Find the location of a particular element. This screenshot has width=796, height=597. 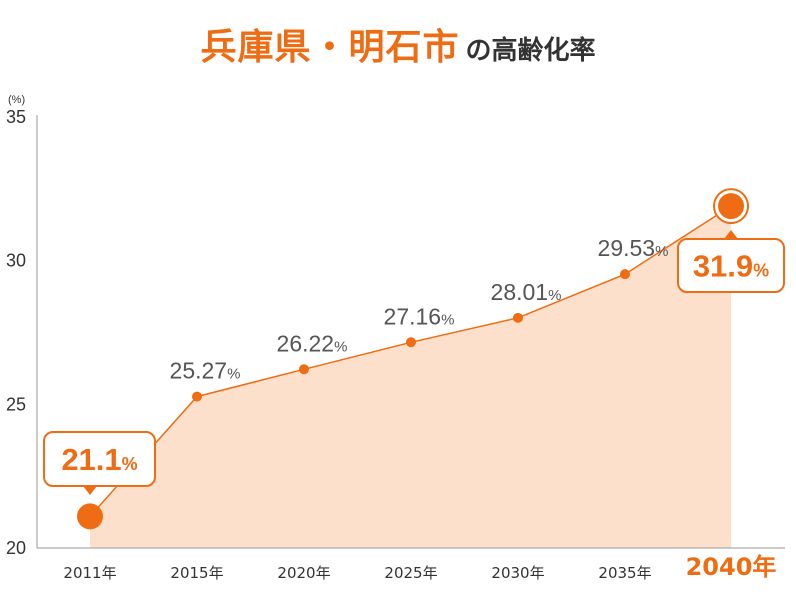

y-tick-label: 25 is located at coordinates (16, 404).